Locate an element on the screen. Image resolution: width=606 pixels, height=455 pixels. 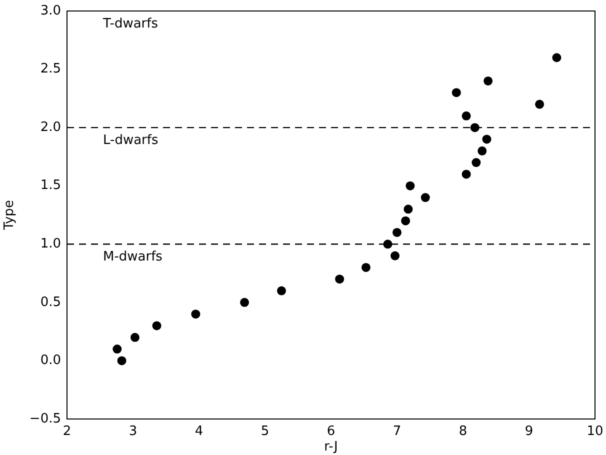
y-tick-label: 2.5 is located at coordinates (50, 69).